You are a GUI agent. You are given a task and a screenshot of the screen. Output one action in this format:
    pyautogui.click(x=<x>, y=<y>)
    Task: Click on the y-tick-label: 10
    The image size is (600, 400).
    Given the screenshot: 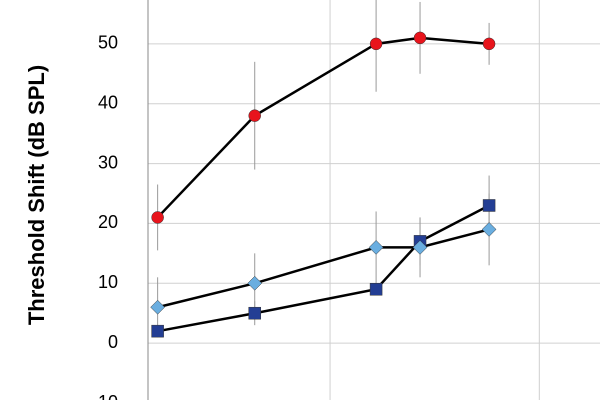 What is the action you would take?
    pyautogui.click(x=108, y=282)
    